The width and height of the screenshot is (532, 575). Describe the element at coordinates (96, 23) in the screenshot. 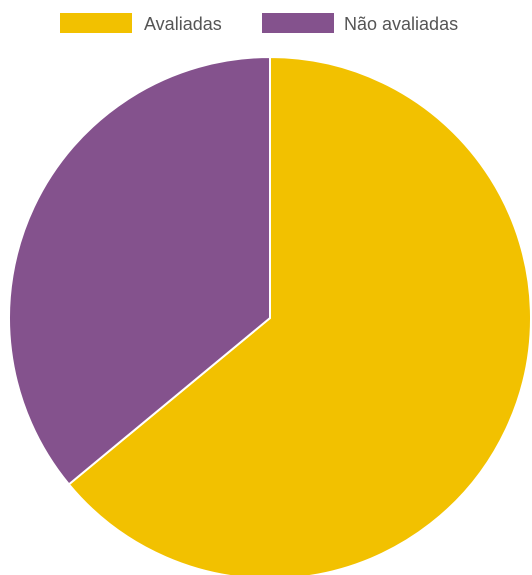

I see `legend-swatch-avaliadas` at that location.